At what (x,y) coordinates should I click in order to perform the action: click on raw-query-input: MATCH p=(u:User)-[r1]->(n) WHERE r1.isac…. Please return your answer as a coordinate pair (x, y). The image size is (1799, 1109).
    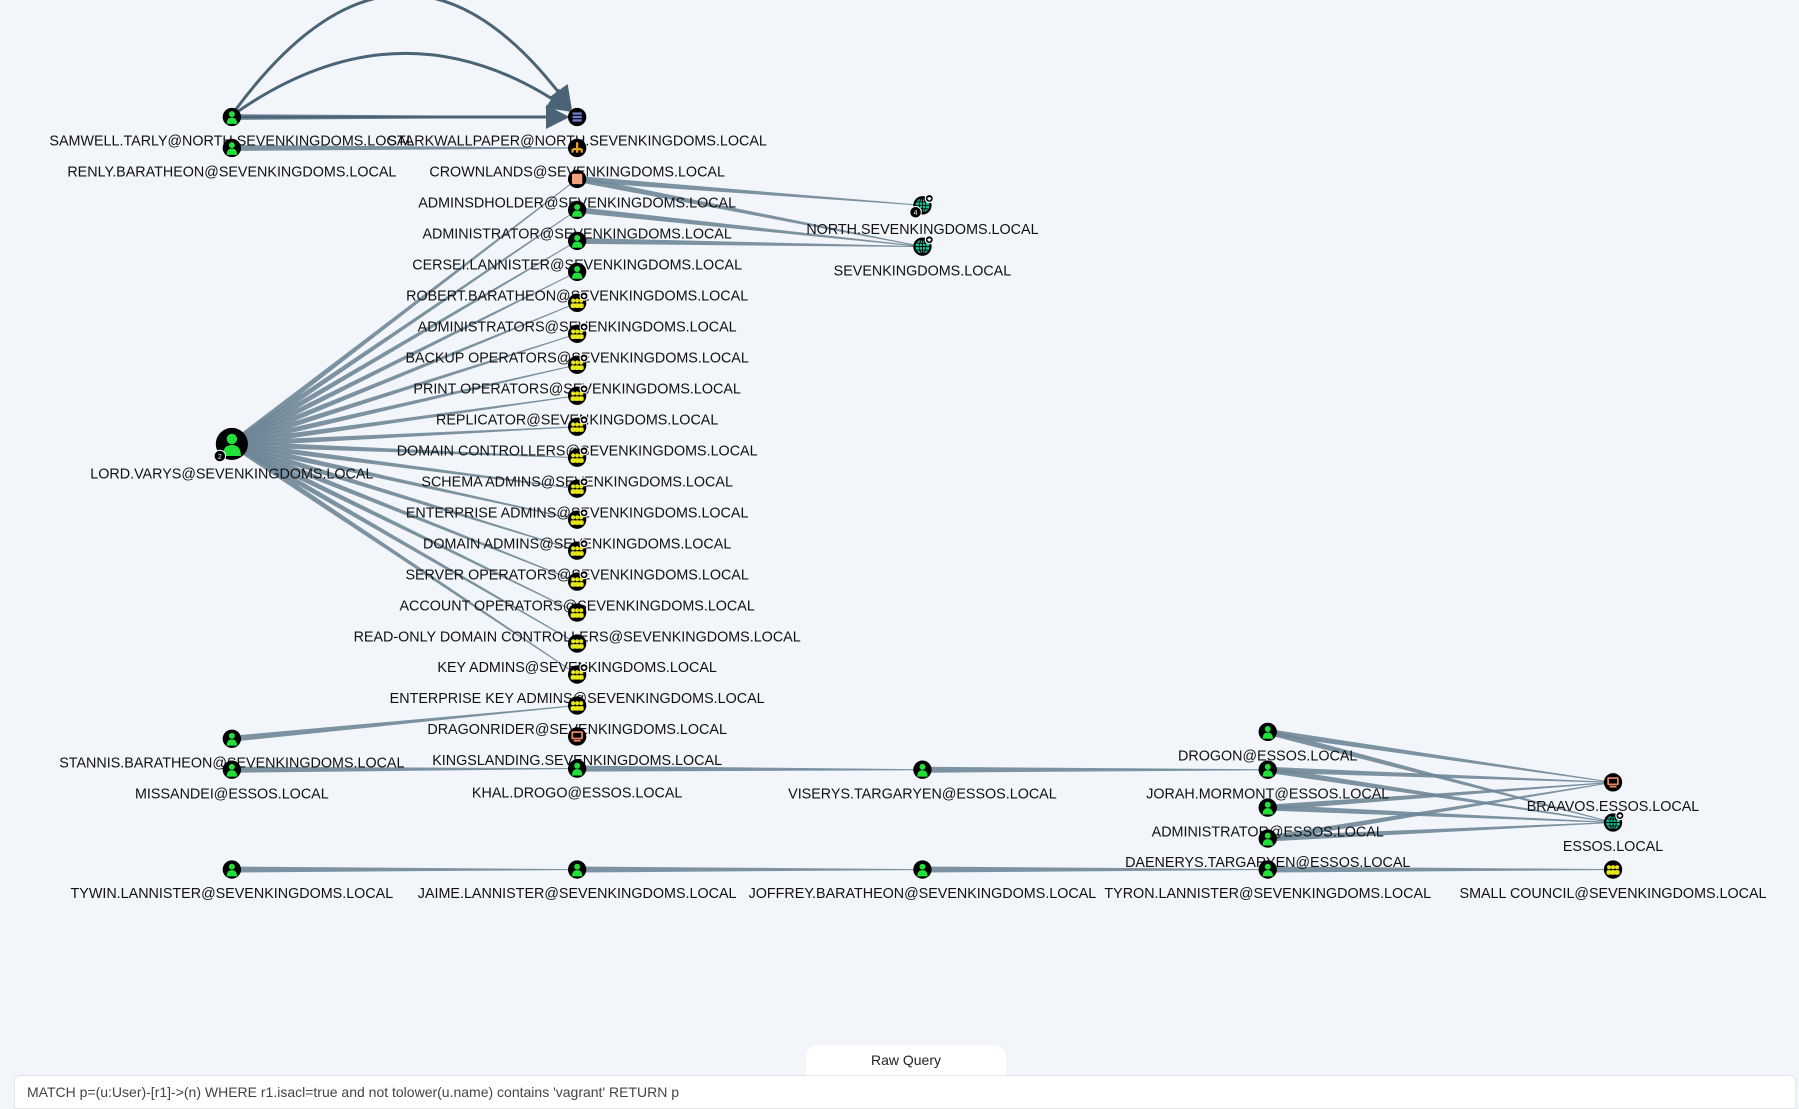
    Looking at the image, I should click on (905, 1092).